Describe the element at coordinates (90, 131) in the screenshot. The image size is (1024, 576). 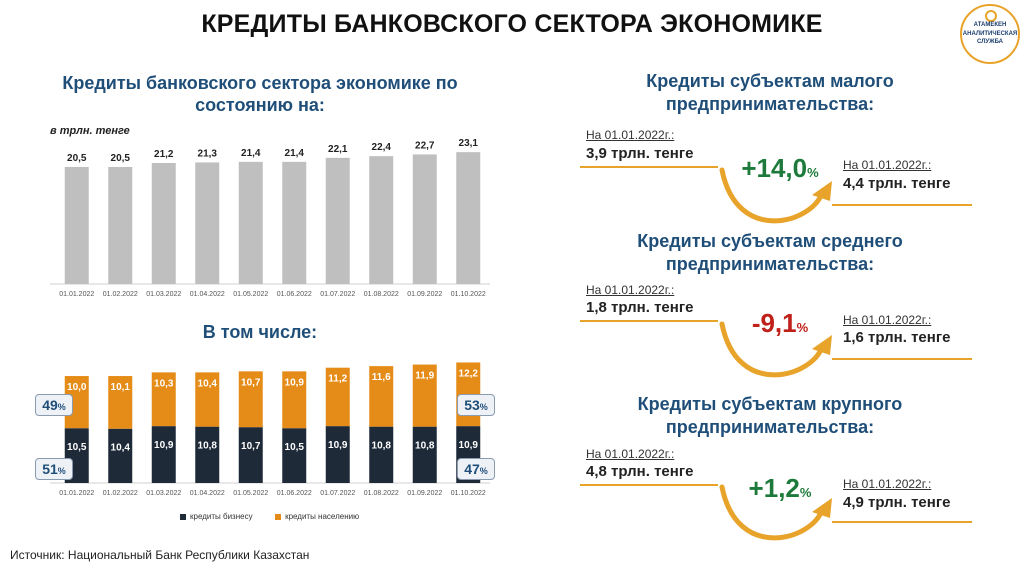
I see `chart1-unit-label: в трлн. тенге` at that location.